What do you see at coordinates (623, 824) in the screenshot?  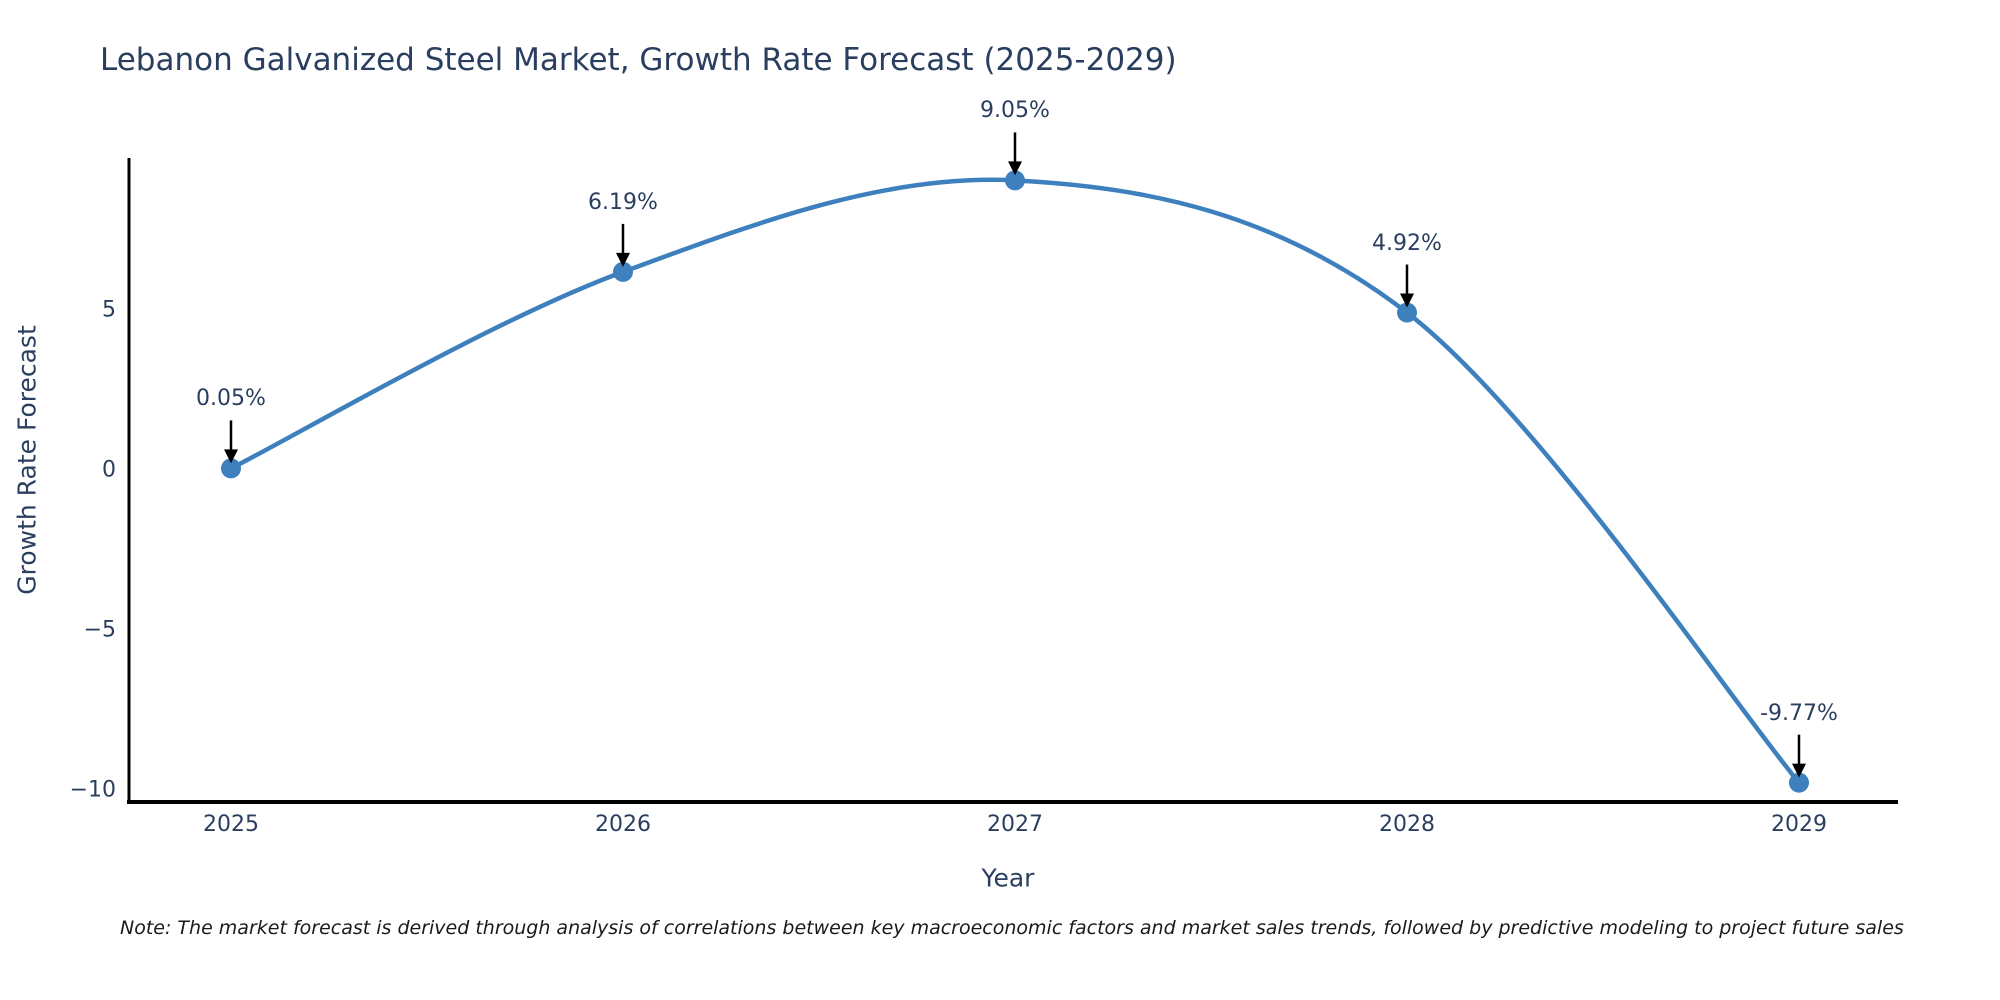 I see `x-tick-label: 2026` at bounding box center [623, 824].